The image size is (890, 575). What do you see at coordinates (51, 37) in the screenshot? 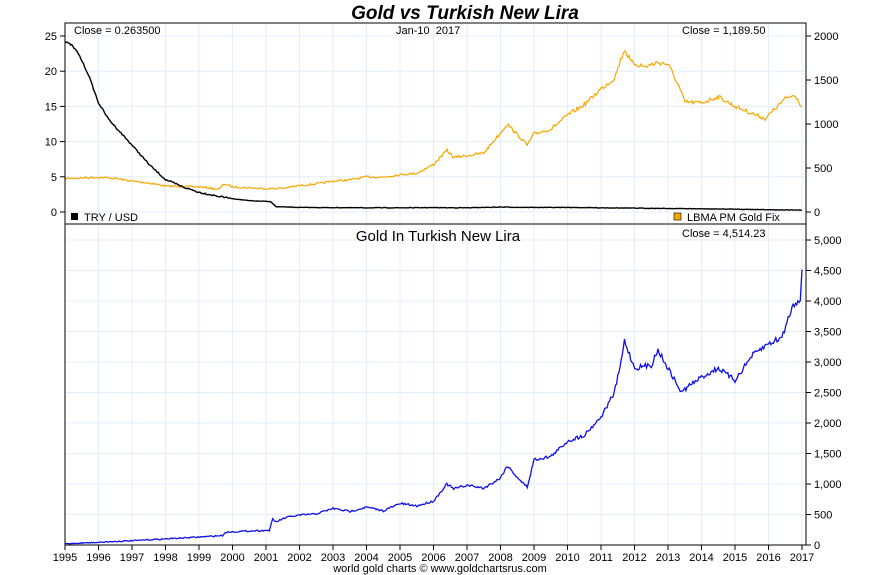
I see `y-left-tick-label: 25` at bounding box center [51, 37].